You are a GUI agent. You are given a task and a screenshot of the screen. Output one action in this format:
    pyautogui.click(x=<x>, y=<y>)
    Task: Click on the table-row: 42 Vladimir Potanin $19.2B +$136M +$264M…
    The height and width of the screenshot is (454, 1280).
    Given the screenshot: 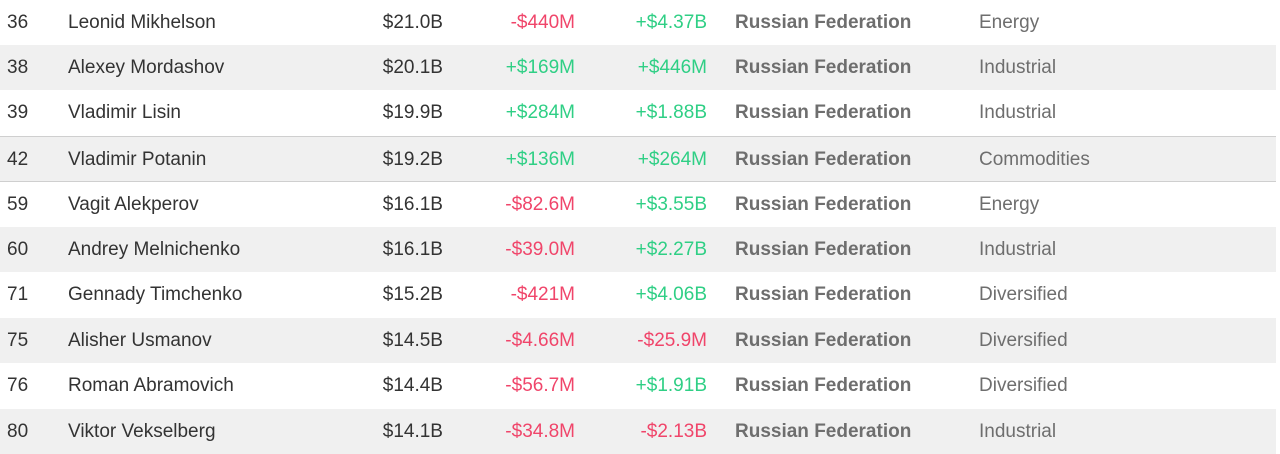 What is the action you would take?
    pyautogui.click(x=638, y=158)
    